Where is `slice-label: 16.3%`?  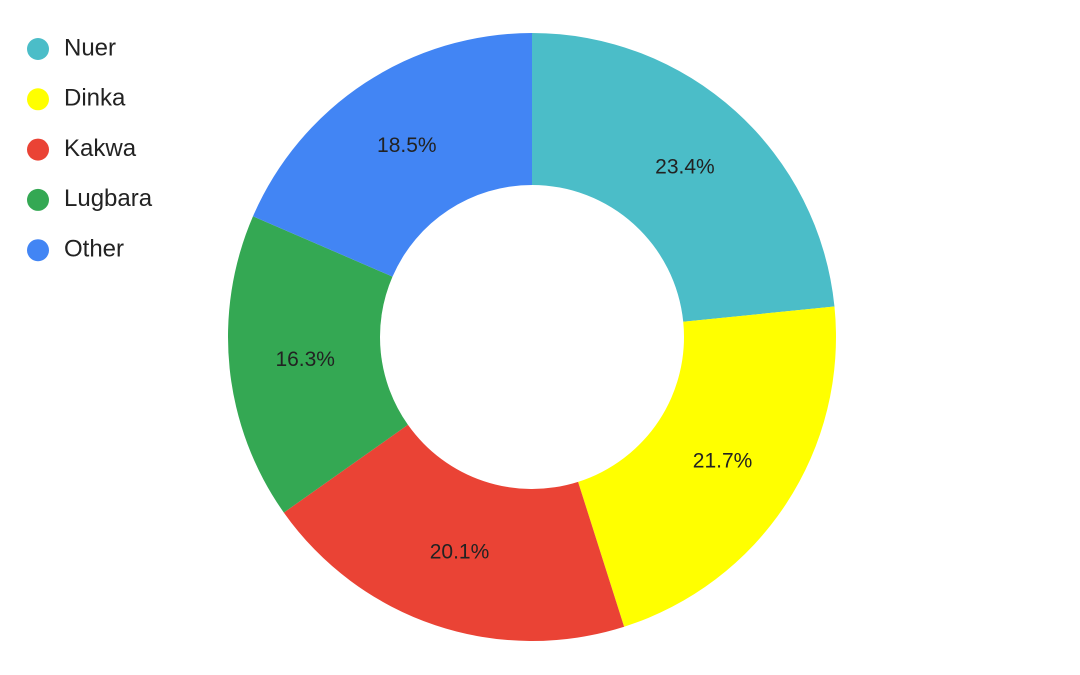 slice-label: 16.3% is located at coordinates (305, 359).